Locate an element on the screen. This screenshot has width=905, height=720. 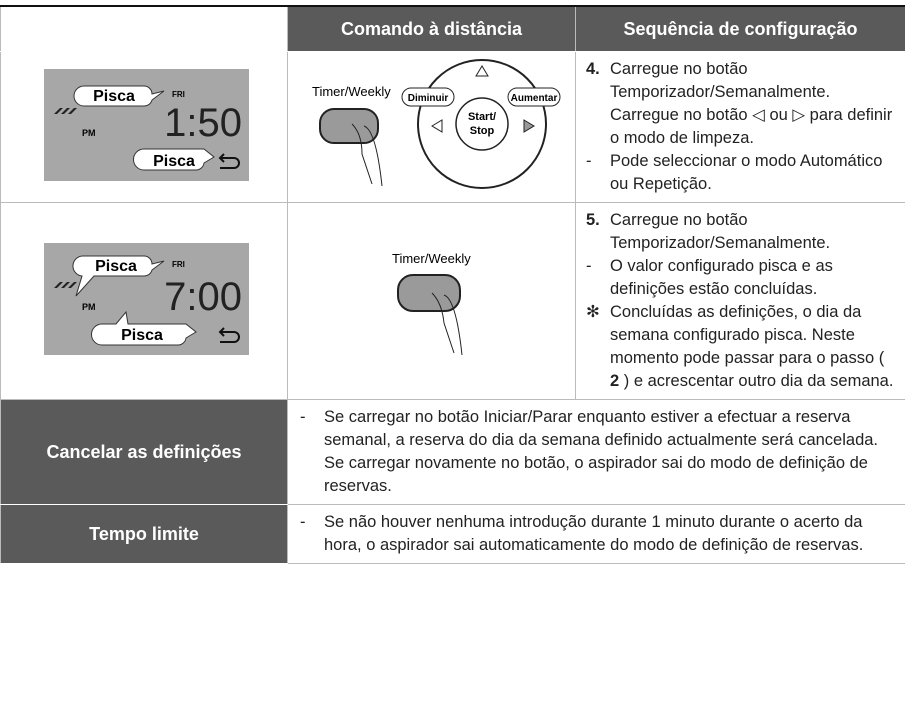
note-label: Cancelar as definições is located at coordinates (144, 452).